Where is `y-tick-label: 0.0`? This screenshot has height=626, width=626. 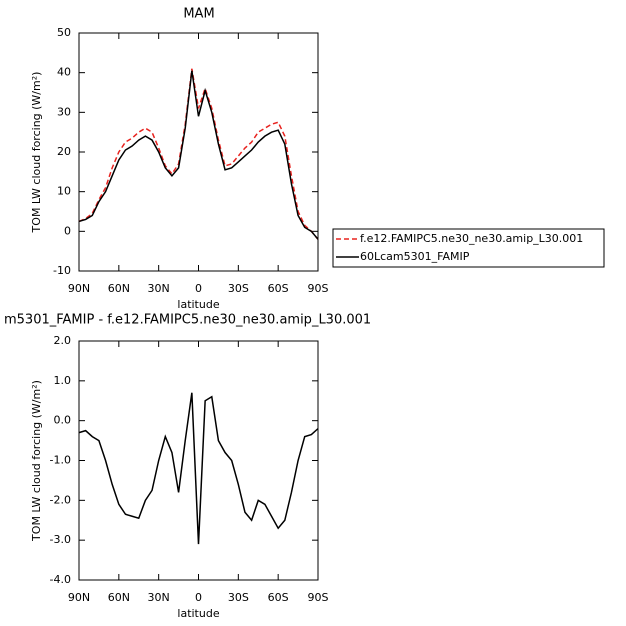 y-tick-label: 0.0 is located at coordinates (63, 420).